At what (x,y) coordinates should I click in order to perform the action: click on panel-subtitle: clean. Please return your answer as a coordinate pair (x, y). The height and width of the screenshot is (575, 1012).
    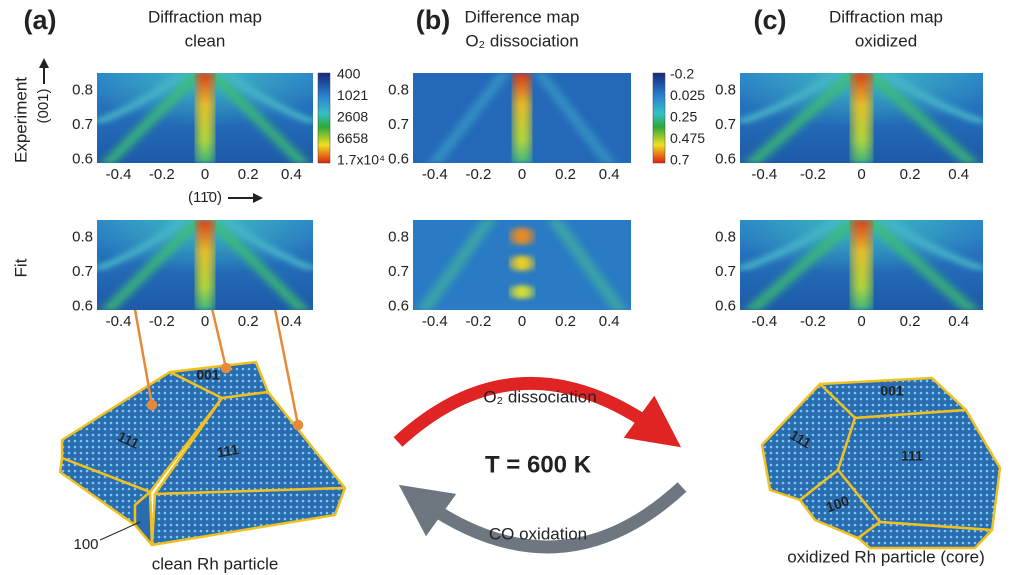
    Looking at the image, I should click on (205, 40).